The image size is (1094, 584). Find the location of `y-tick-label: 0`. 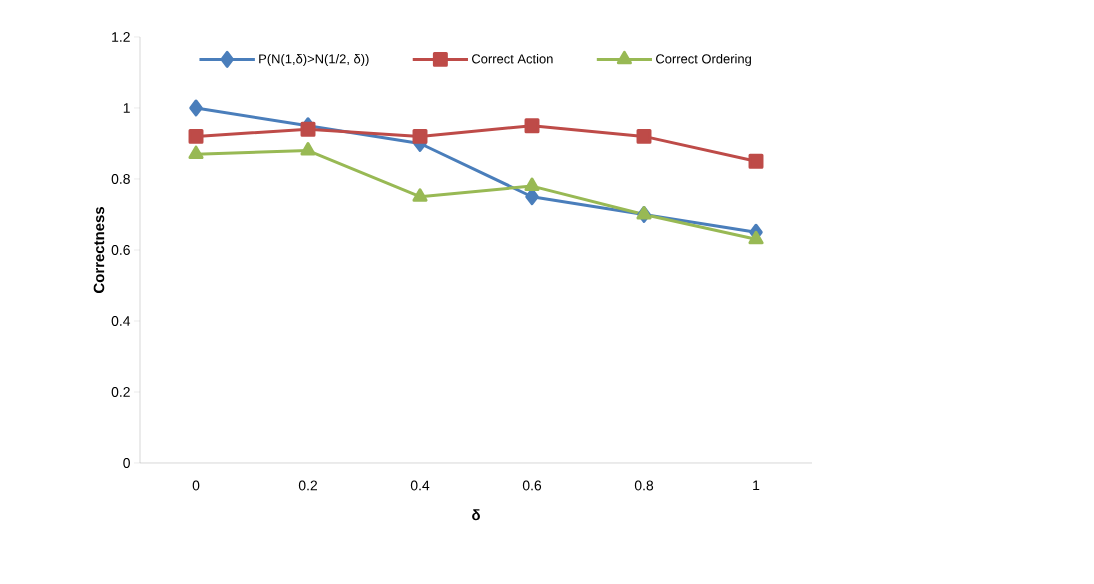

y-tick-label: 0 is located at coordinates (126, 463).